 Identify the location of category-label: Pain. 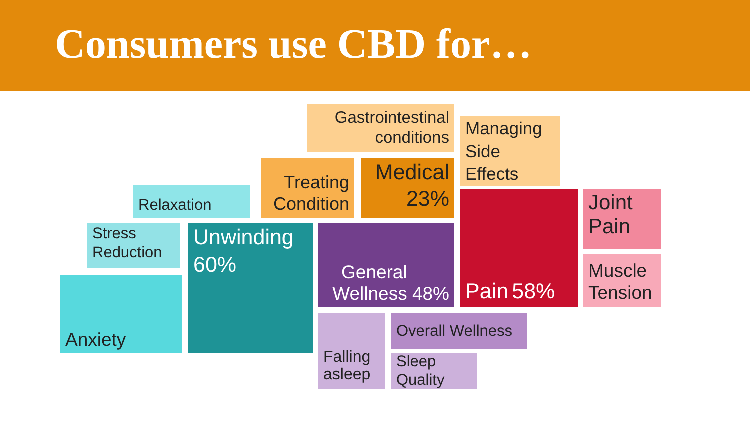
(487, 291).